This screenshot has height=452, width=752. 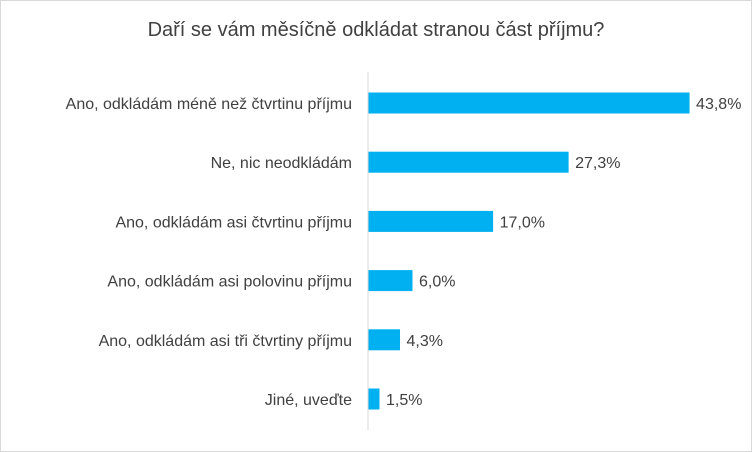 What do you see at coordinates (229, 282) in the screenshot?
I see `category-label: Ano, odkládám asi polovinu příjmu` at bounding box center [229, 282].